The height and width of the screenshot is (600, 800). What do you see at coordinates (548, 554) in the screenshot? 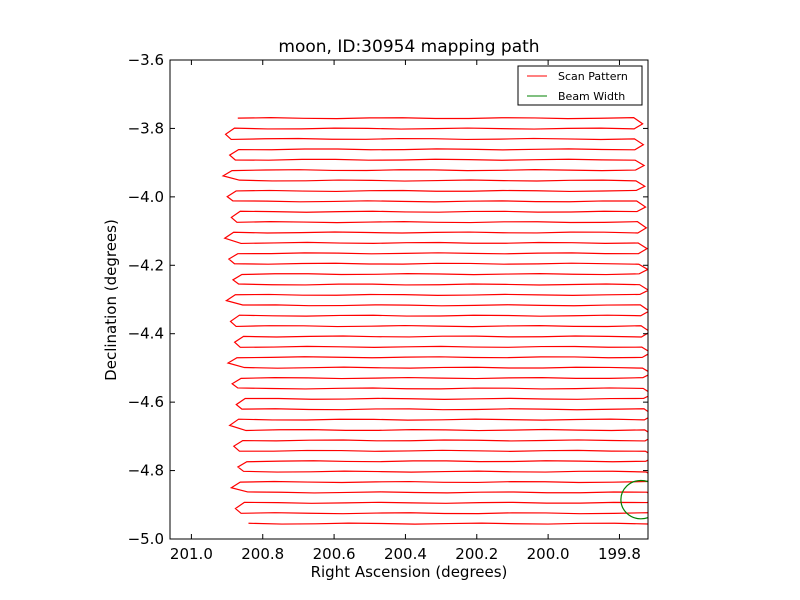
I see `x-tick-label: 200.0` at bounding box center [548, 554].